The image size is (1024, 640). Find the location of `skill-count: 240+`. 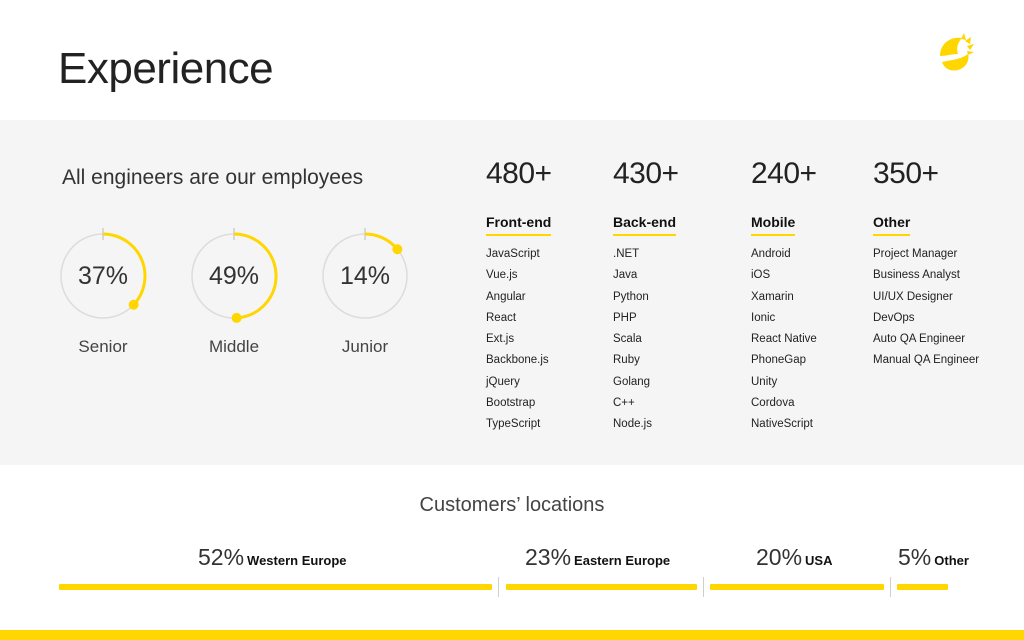

skill-count: 240+ is located at coordinates (784, 173).